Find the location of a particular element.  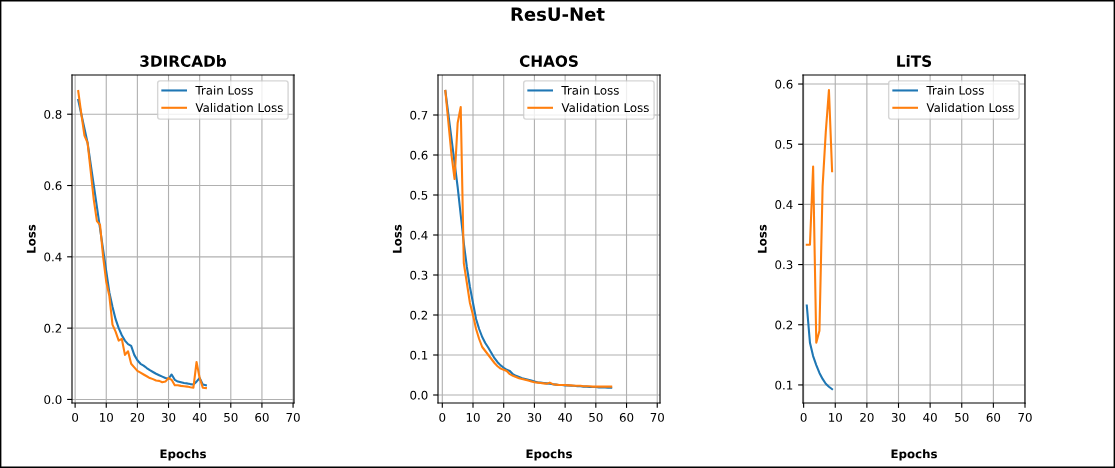

chart-title: LiTS is located at coordinates (914, 61).